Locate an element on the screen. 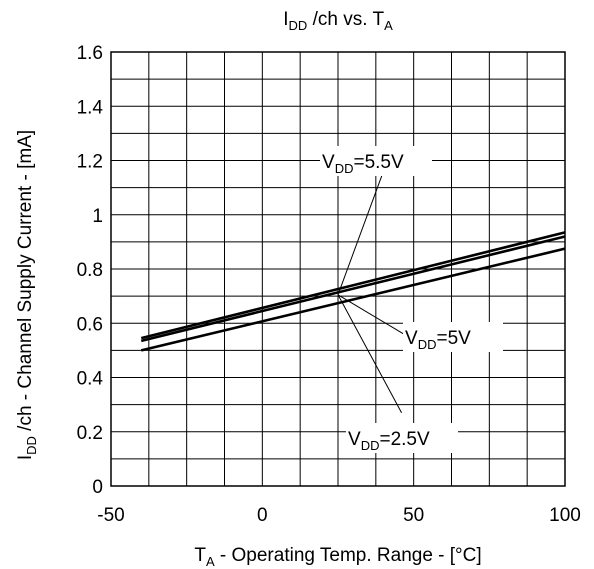 This screenshot has width=594, height=569. y-tick-label: 1.2 is located at coordinates (90, 162).